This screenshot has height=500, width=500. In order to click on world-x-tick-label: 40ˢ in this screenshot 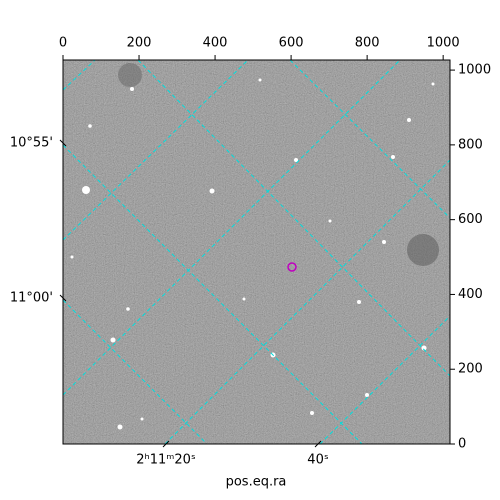, I will do `click(318, 460)`.